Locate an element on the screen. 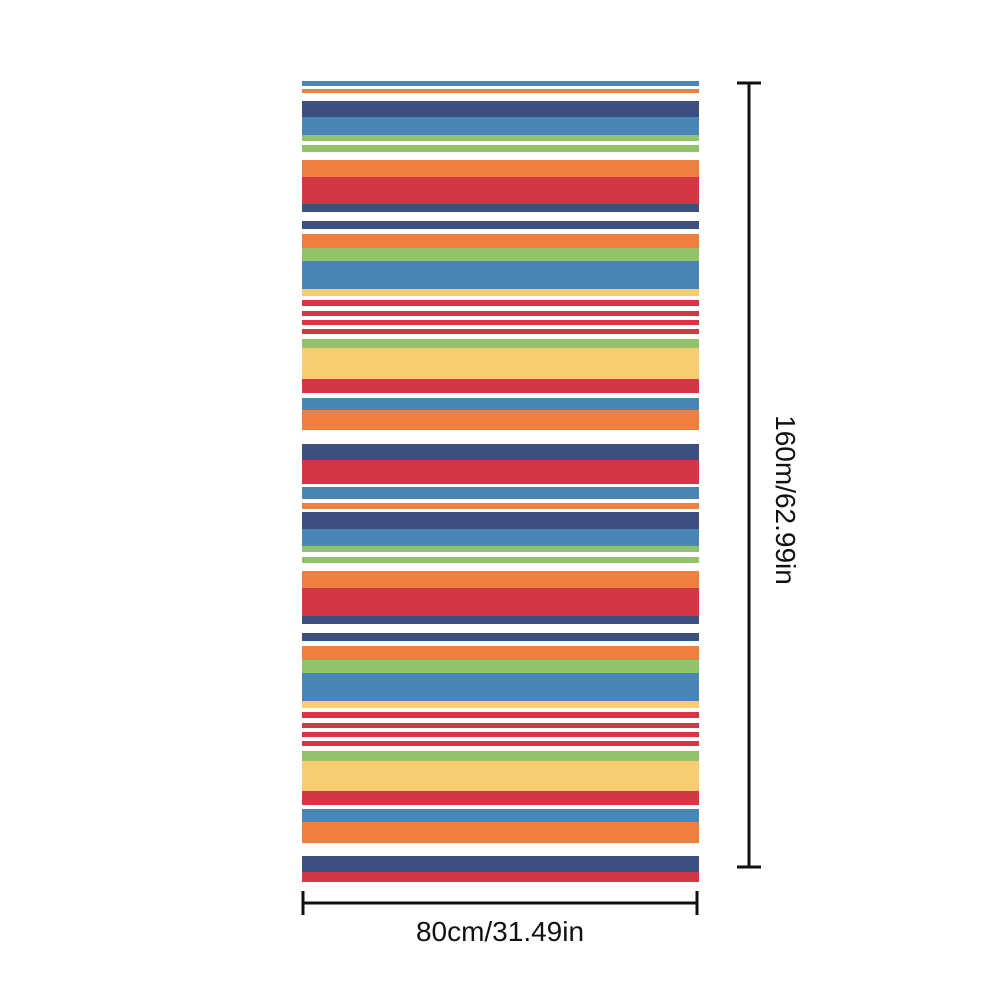 This screenshot has width=1000, height=1000. height-label: 160m/62.99in is located at coordinates (785, 500).